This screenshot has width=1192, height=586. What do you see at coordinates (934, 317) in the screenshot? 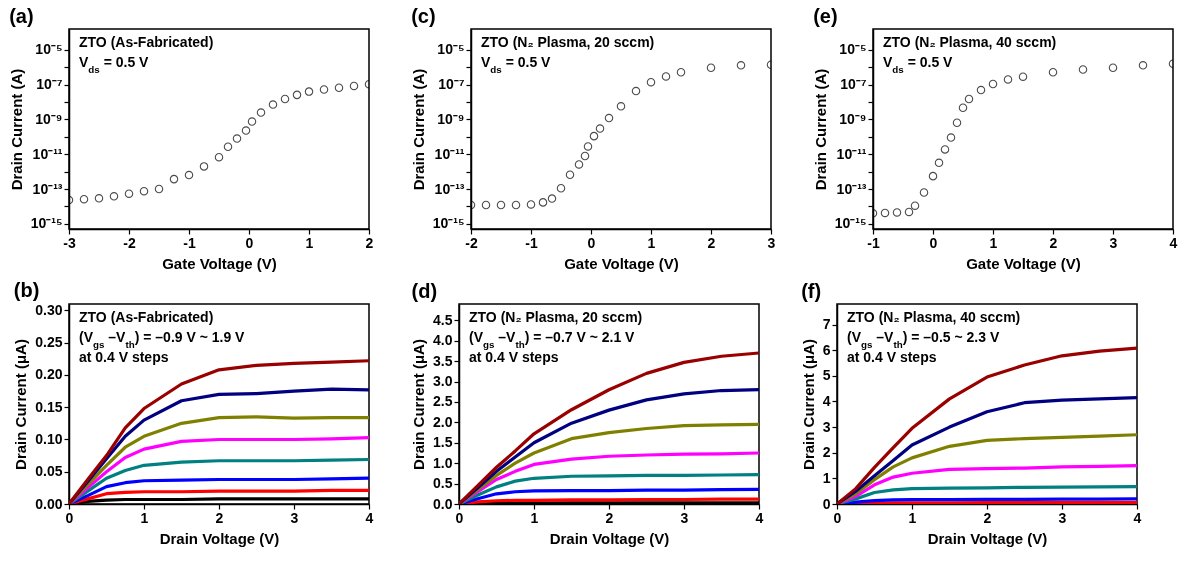
I see `annotation: ZTO (N₂ Plasma, 40 sccm)` at bounding box center [934, 317].